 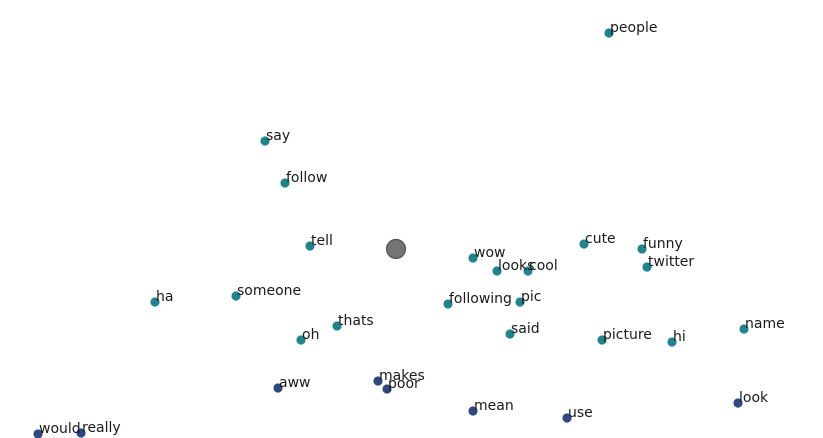 What do you see at coordinates (310, 335) in the screenshot?
I see `point-label-oh: oh` at bounding box center [310, 335].